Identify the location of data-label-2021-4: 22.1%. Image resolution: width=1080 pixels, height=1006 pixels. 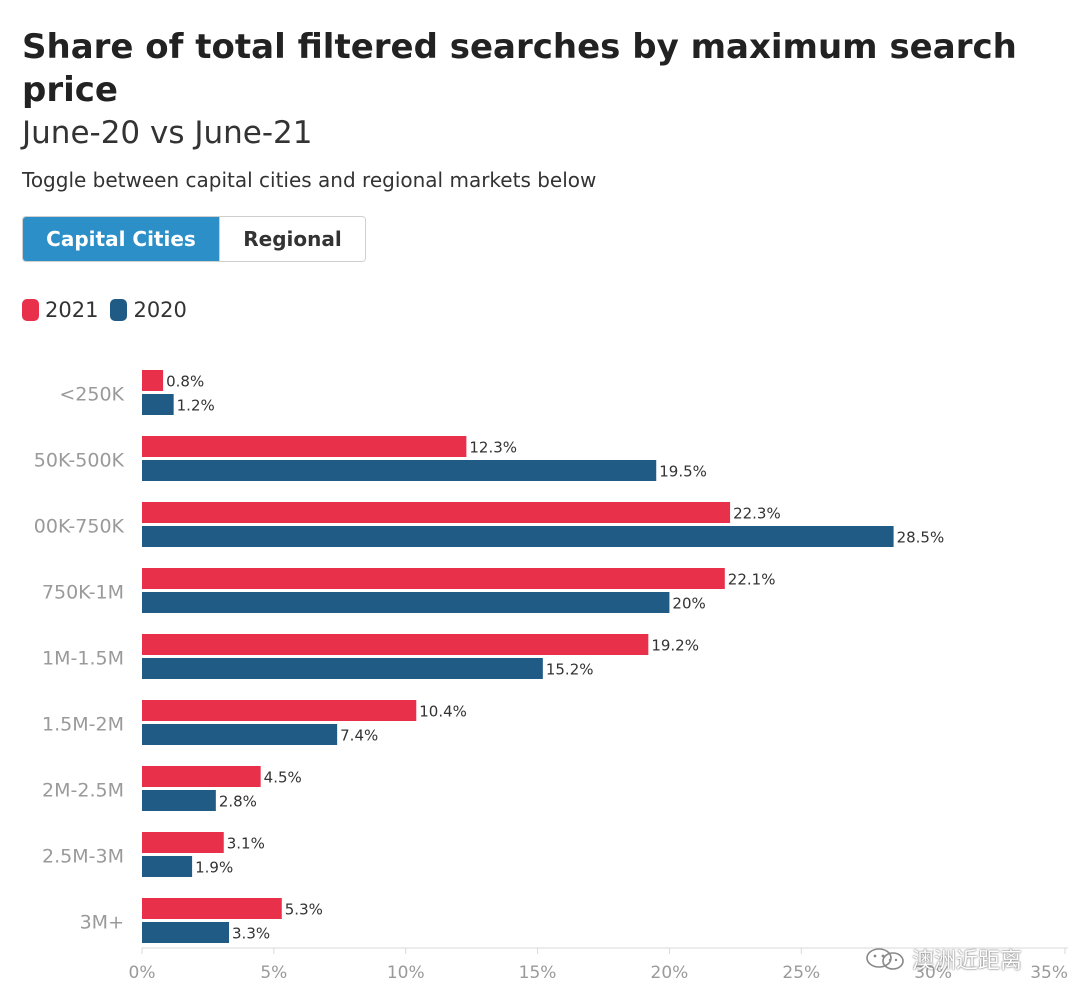
(752, 580).